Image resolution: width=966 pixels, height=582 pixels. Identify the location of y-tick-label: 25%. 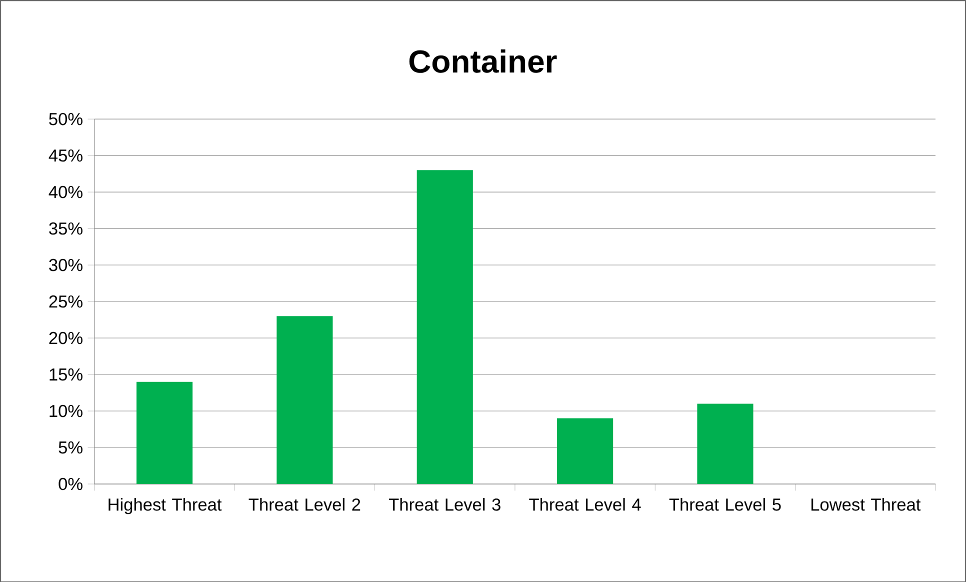
(65, 301).